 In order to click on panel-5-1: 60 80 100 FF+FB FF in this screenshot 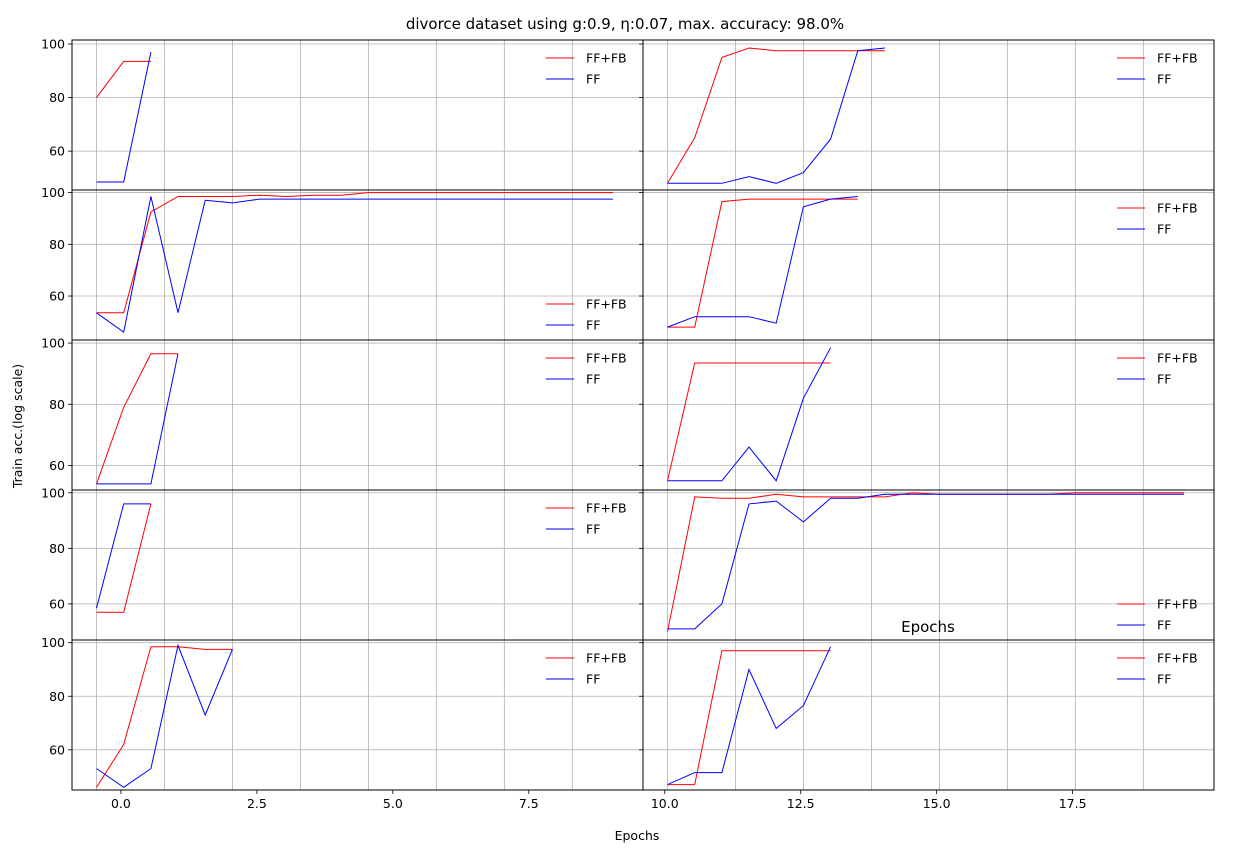, I will do `click(342, 713)`.